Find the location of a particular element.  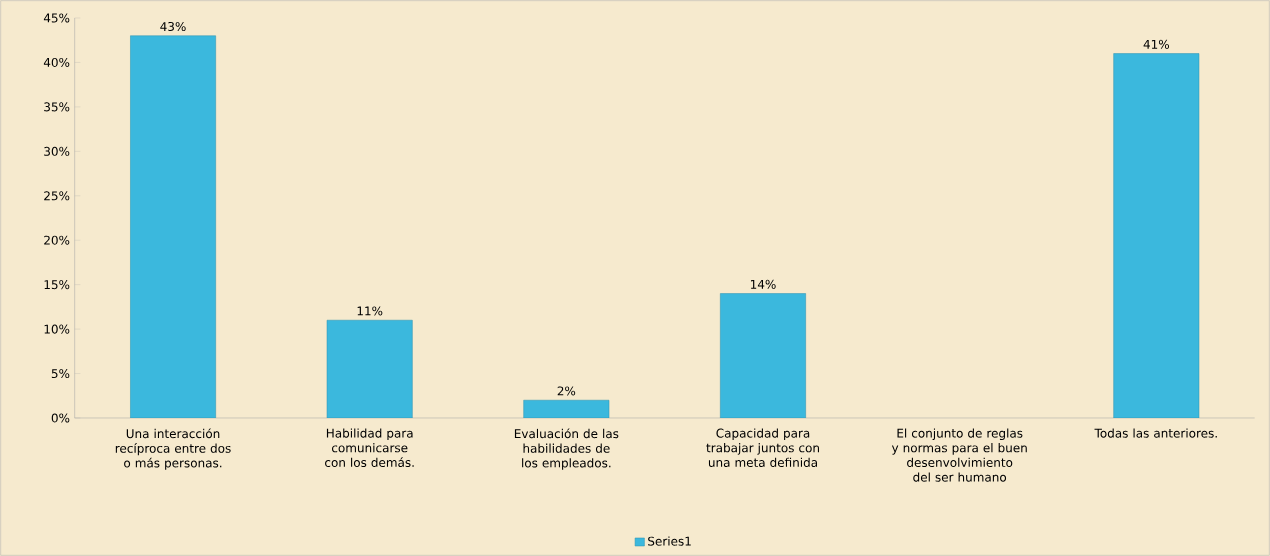

y-tick-label: 20% is located at coordinates (57, 240).